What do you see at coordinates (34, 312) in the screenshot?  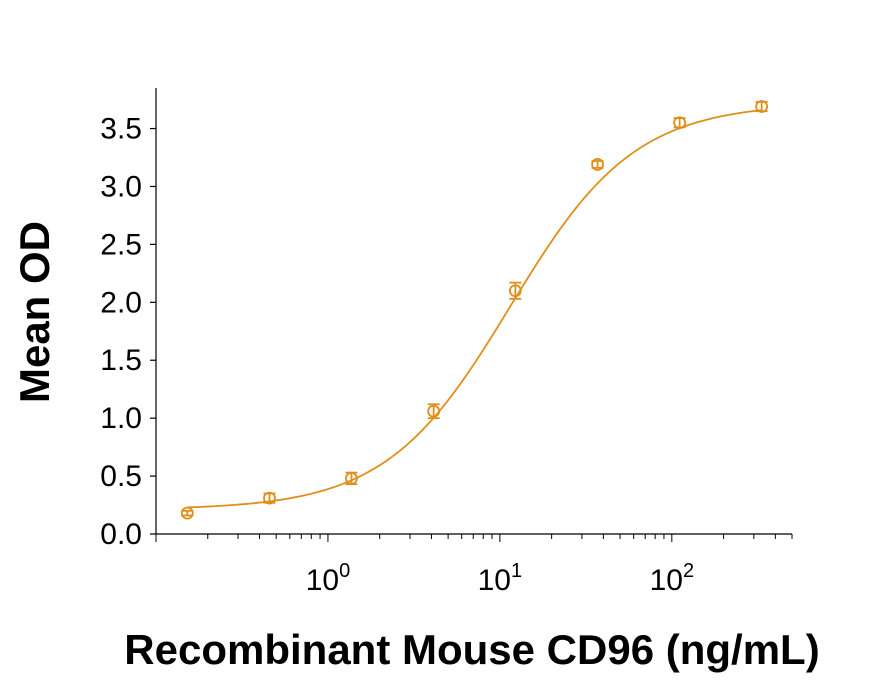 I see `y-axis-title: Mean OD` at bounding box center [34, 312].